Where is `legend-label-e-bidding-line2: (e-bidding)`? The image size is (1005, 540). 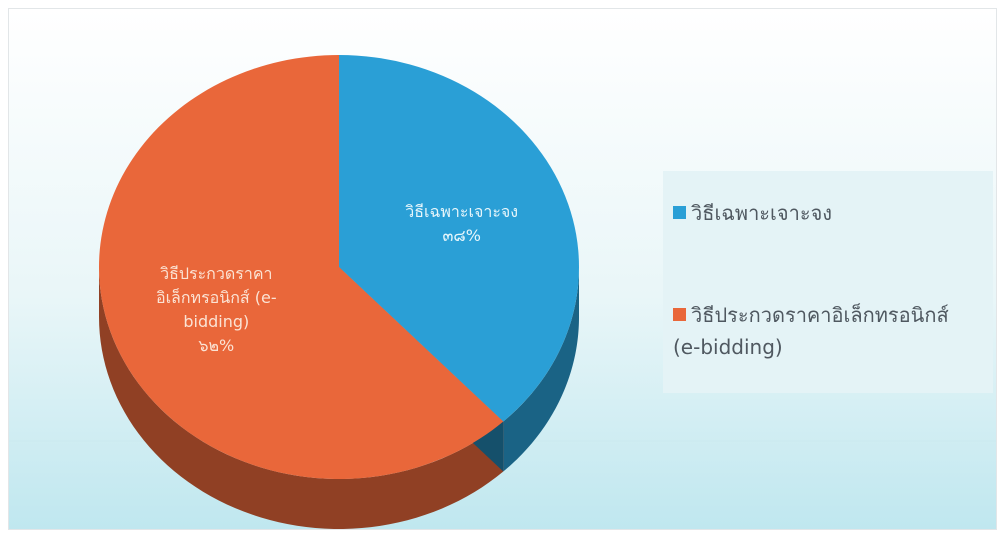 legend-label-e-bidding-line2: (e-bidding) is located at coordinates (728, 347).